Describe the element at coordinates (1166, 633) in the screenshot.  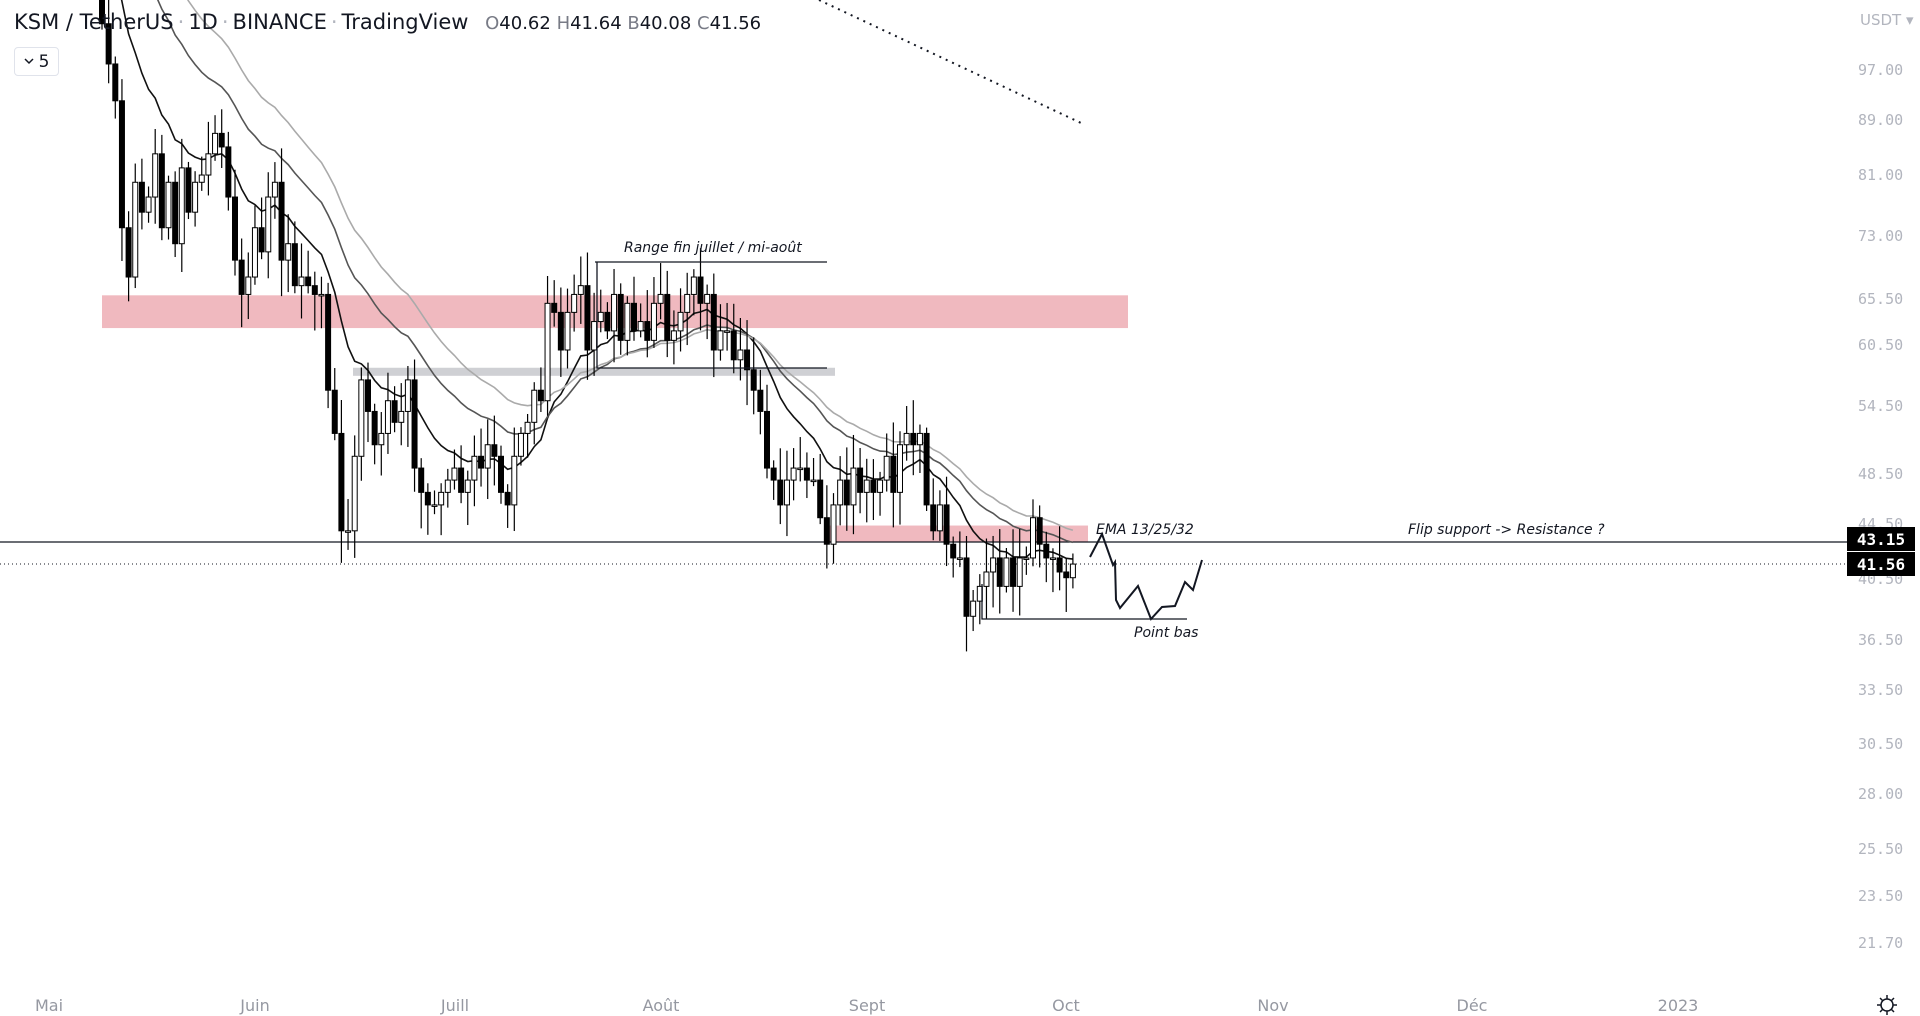
I see `low-point-annotation: Point bas` at that location.